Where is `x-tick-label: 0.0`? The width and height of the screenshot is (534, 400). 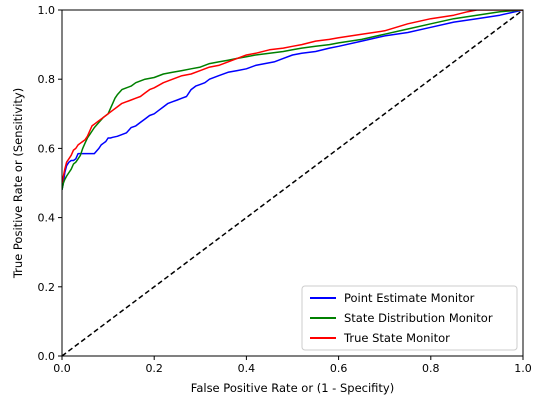 x-tick-label: 0.0 is located at coordinates (62, 368).